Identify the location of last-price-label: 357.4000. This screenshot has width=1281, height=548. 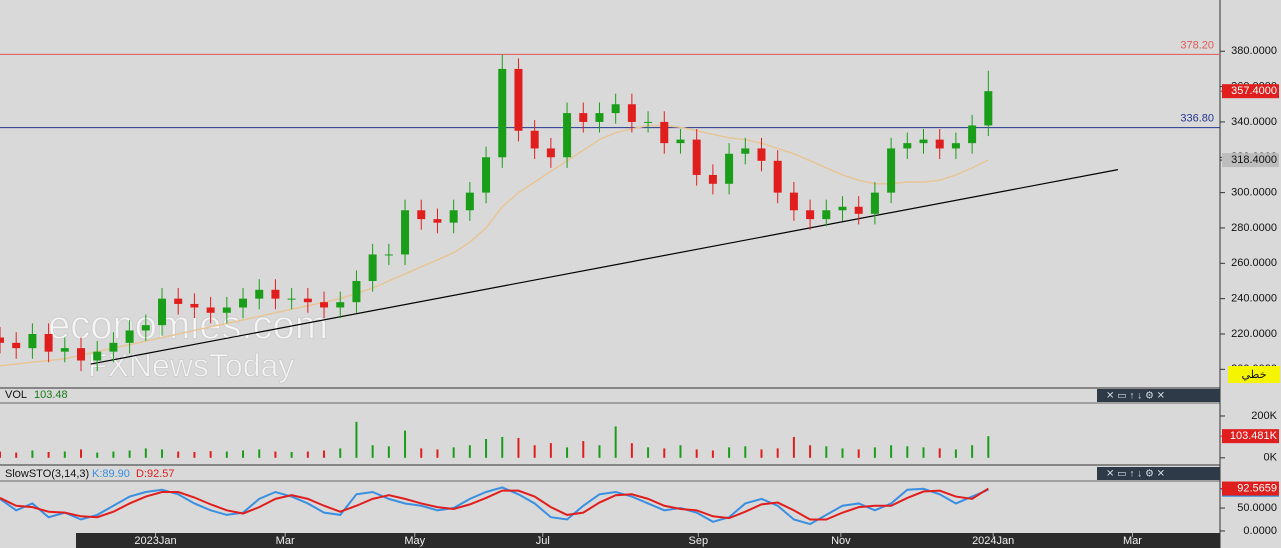
(1254, 91).